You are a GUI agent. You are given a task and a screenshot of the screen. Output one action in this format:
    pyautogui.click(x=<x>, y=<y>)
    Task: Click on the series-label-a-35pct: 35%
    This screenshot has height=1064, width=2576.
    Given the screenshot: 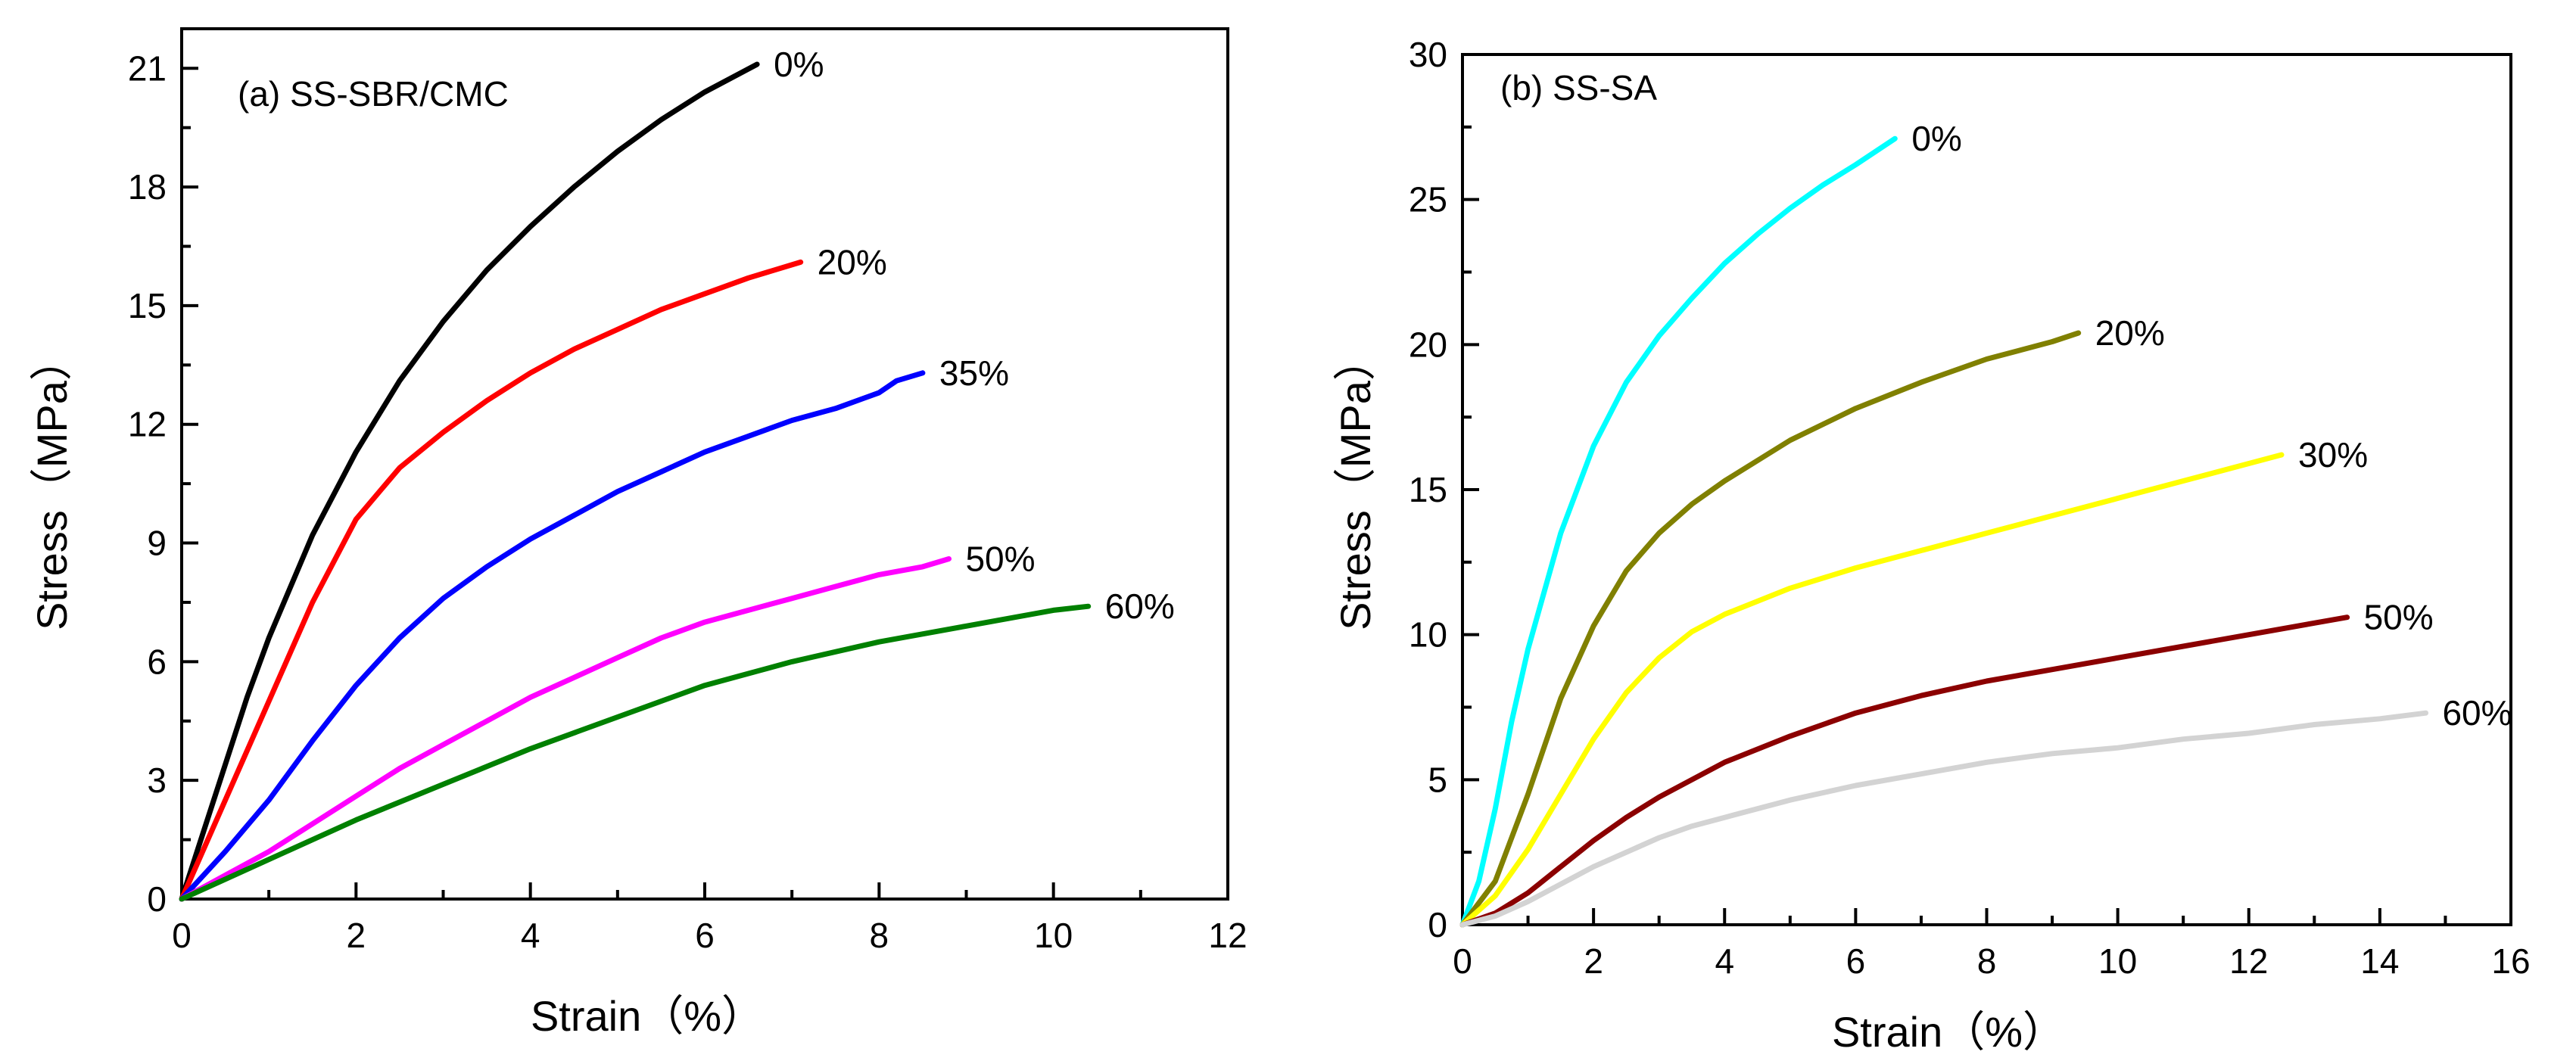 What is the action you would take?
    pyautogui.click(x=974, y=373)
    